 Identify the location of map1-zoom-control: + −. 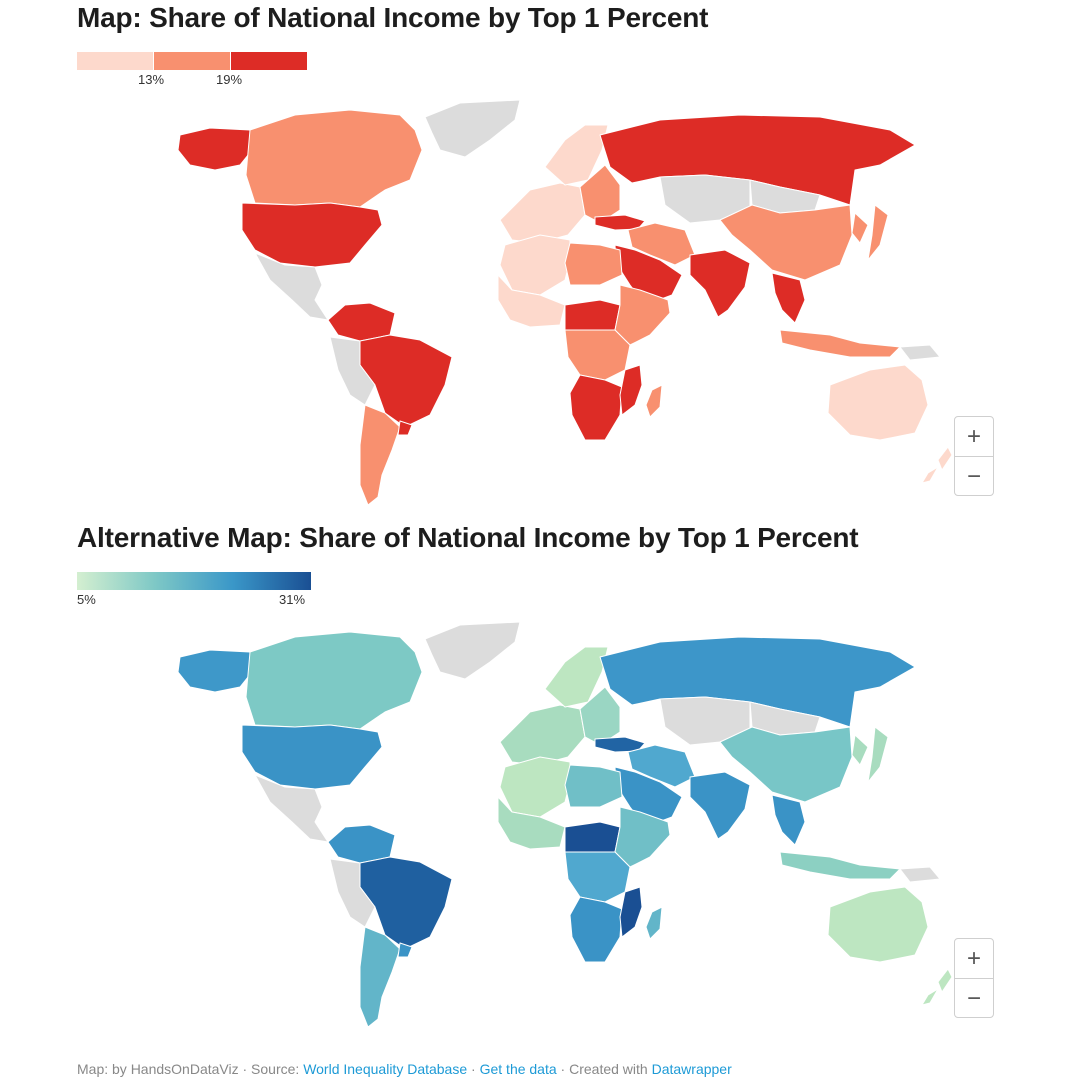
(974, 456).